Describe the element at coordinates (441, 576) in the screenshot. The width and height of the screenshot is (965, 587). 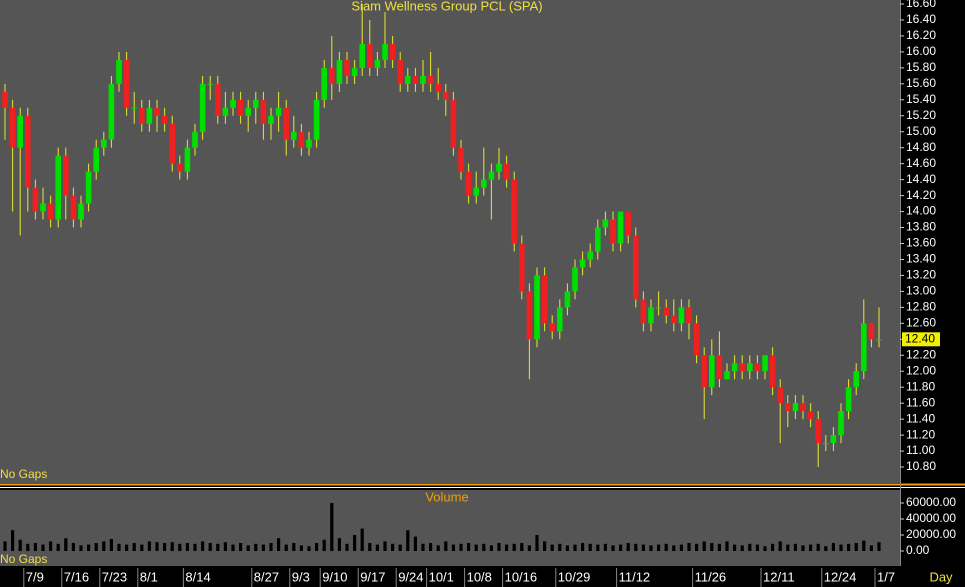
I see `x-tick-label: 10/1` at that location.